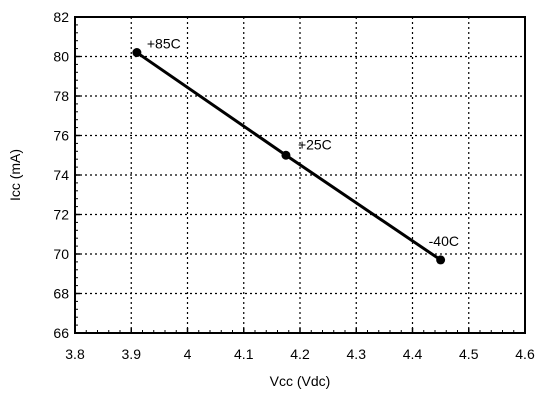  Describe the element at coordinates (61, 175) in the screenshot. I see `y-tick-label: 74` at that location.